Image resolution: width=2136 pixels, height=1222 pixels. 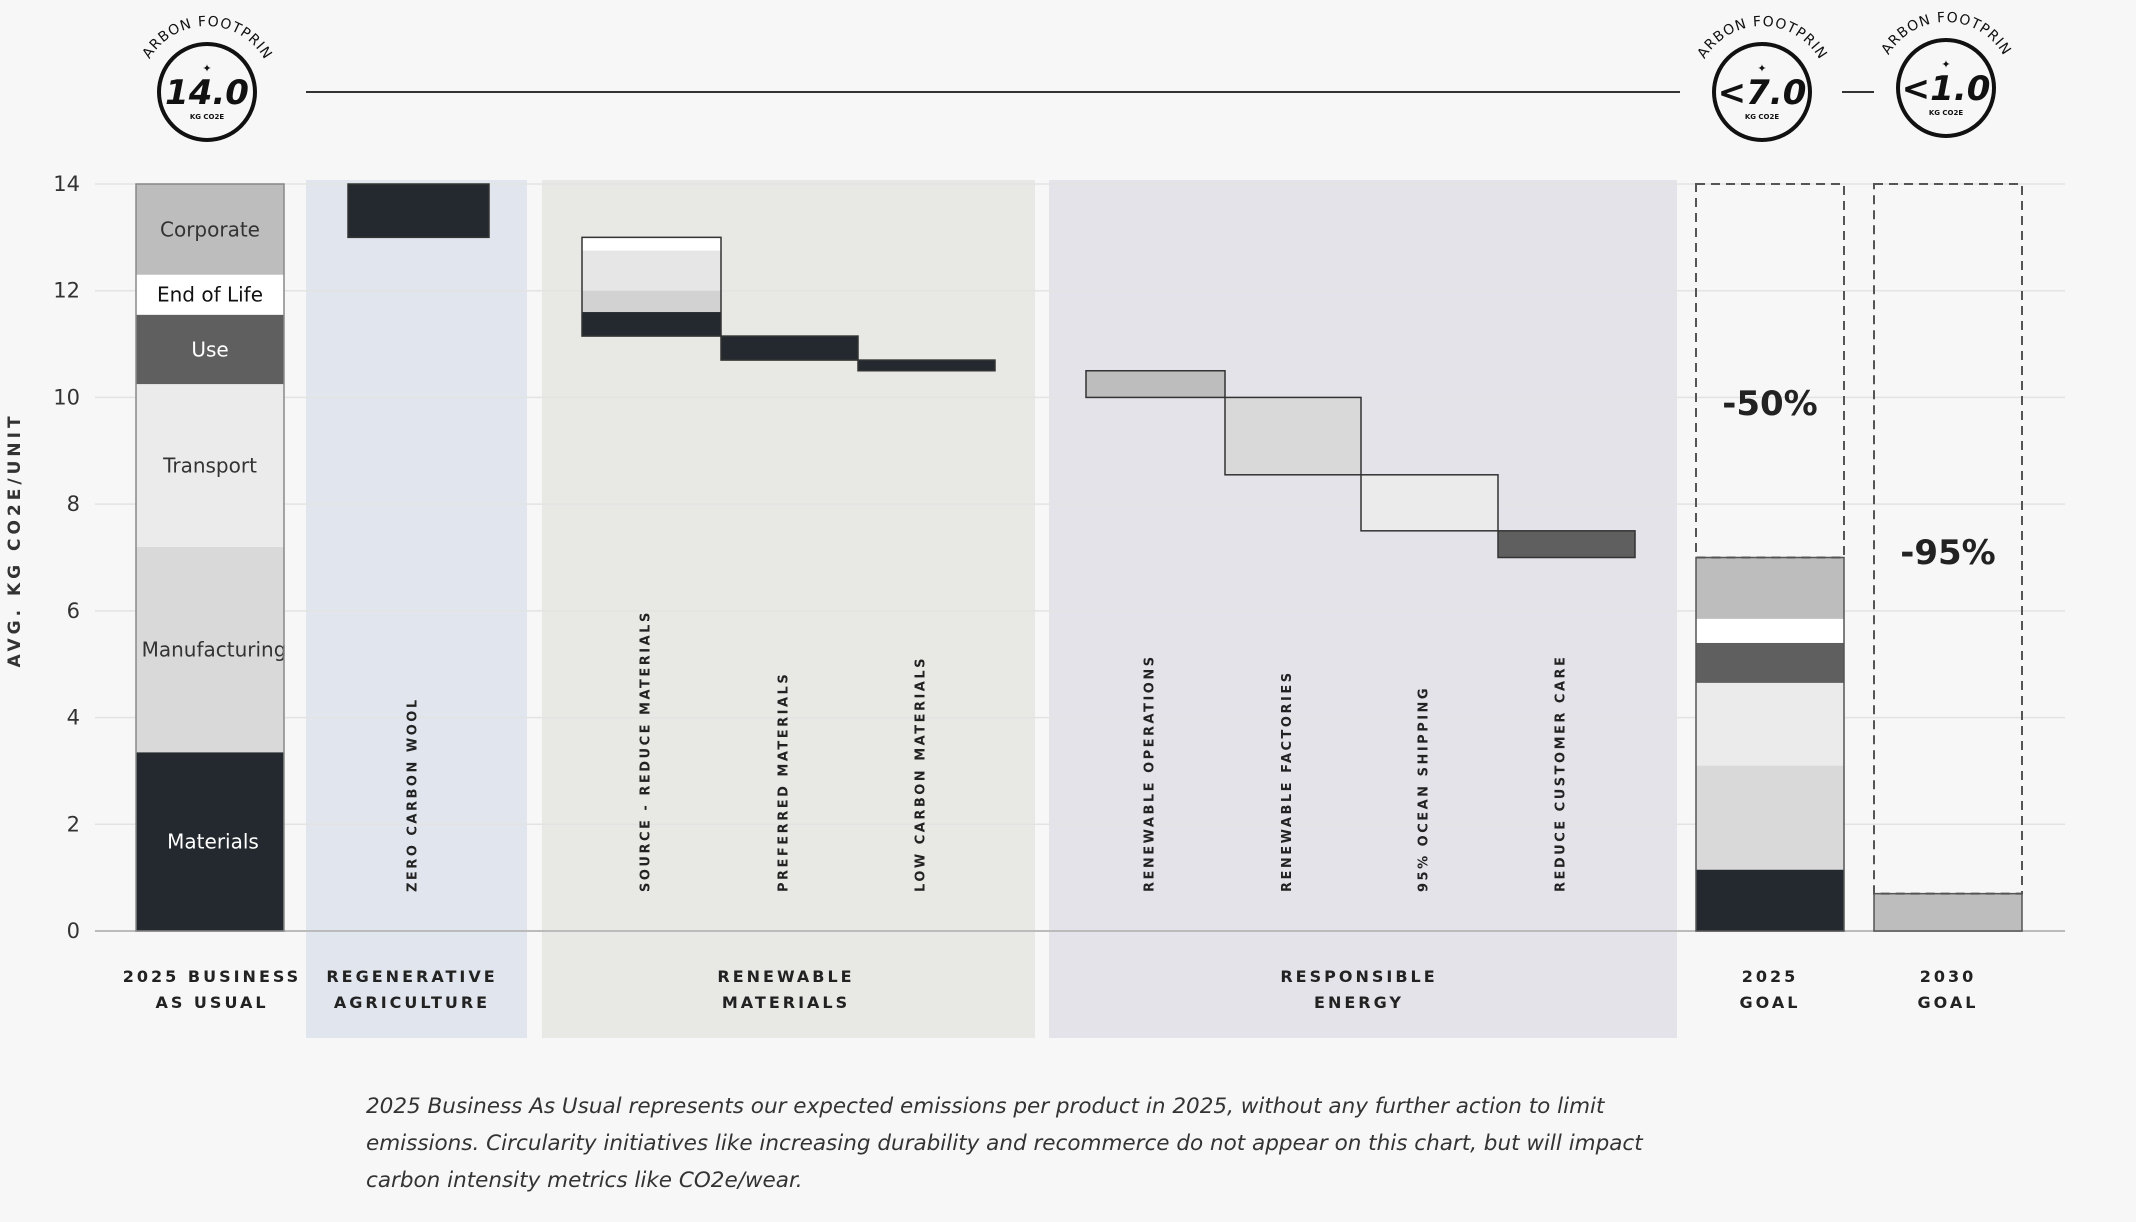 What do you see at coordinates (1946, 89) in the screenshot?
I see `badge-value: <1.0` at bounding box center [1946, 89].